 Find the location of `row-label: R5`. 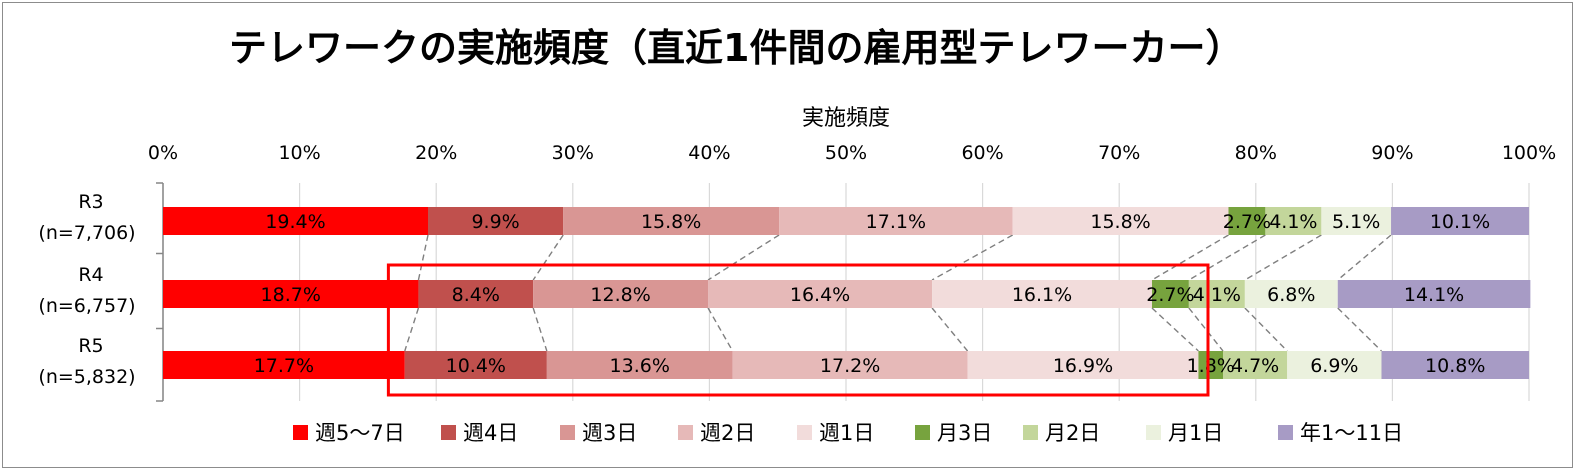

row-label: R5 is located at coordinates (90, 346).